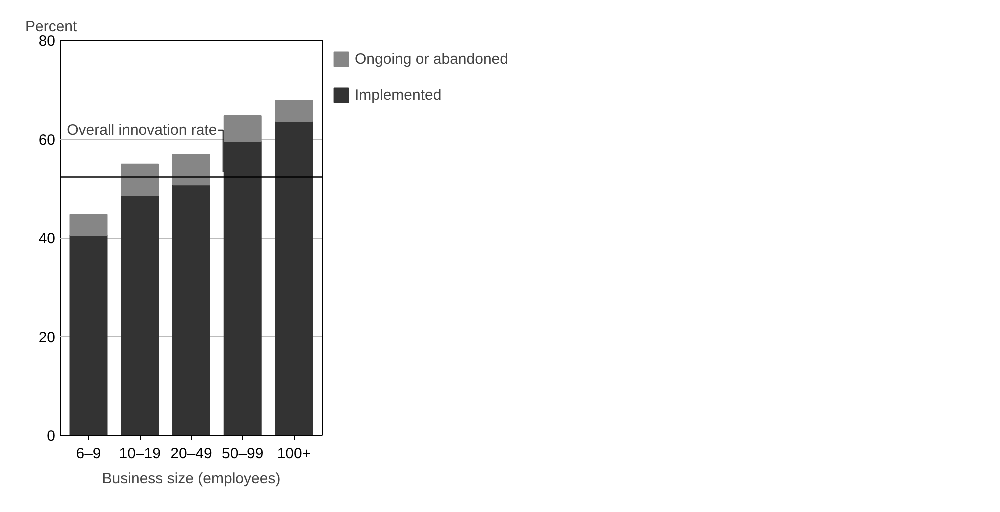  What do you see at coordinates (89, 454) in the screenshot?
I see `x-tick-label: 6–9` at bounding box center [89, 454].